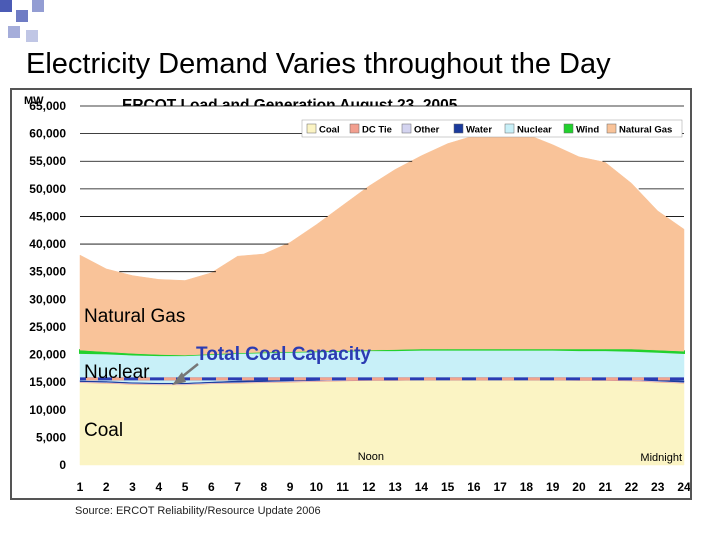 Image resolution: width=720 pixels, height=540 pixels. I want to click on x-tick-label: 12, so click(369, 487).